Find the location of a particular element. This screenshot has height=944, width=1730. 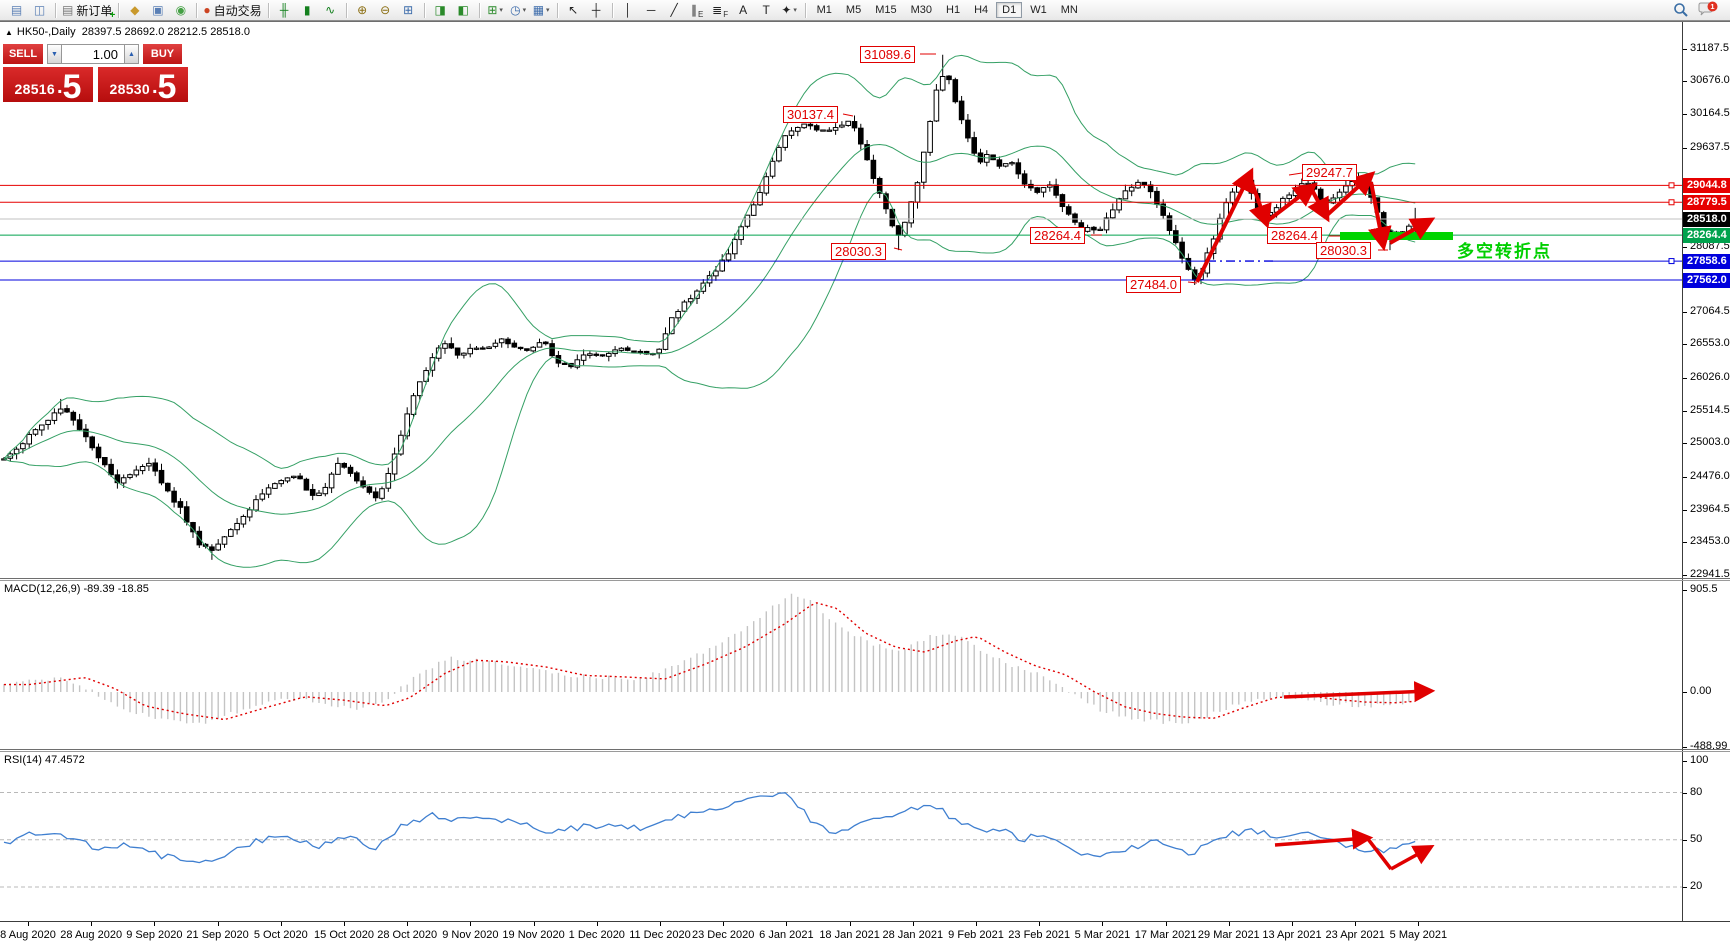

timeframe-d1: D1 is located at coordinates (1009, 10).